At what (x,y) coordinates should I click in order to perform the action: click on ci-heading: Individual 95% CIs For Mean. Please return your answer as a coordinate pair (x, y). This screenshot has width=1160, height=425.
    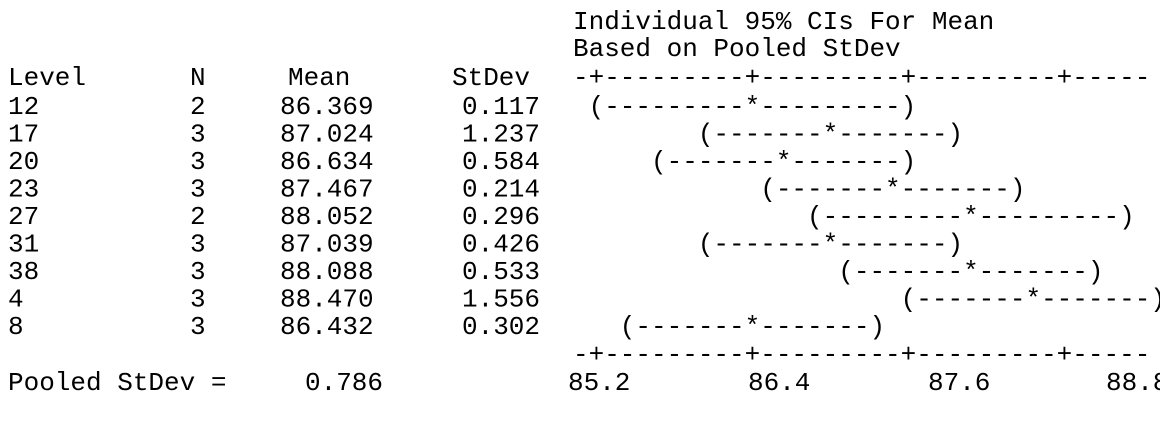
    Looking at the image, I should click on (783, 22).